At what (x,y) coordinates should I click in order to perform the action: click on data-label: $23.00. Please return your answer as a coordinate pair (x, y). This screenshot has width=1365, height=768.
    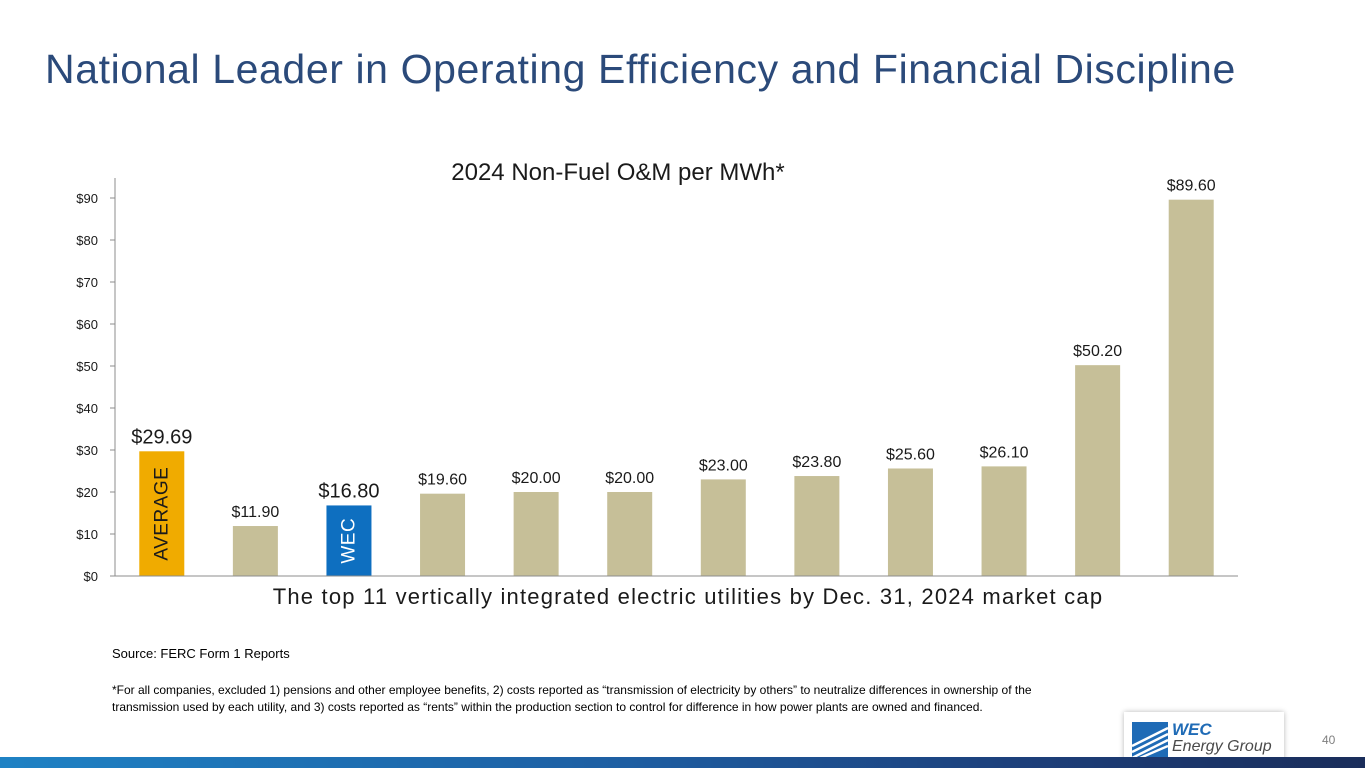
    Looking at the image, I should click on (723, 465).